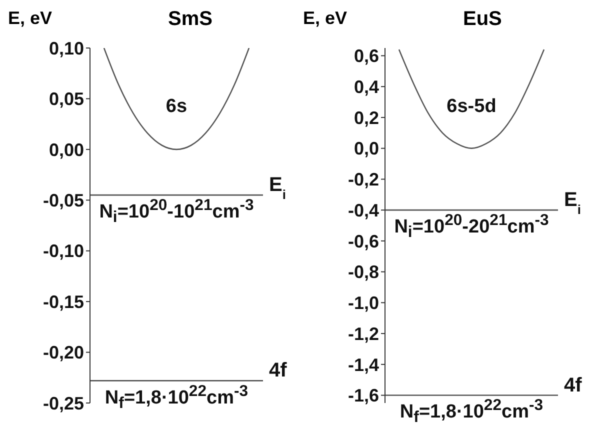 This screenshot has width=603, height=433. Describe the element at coordinates (66, 150) in the screenshot. I see `y-tick-label: 0,00` at that location.